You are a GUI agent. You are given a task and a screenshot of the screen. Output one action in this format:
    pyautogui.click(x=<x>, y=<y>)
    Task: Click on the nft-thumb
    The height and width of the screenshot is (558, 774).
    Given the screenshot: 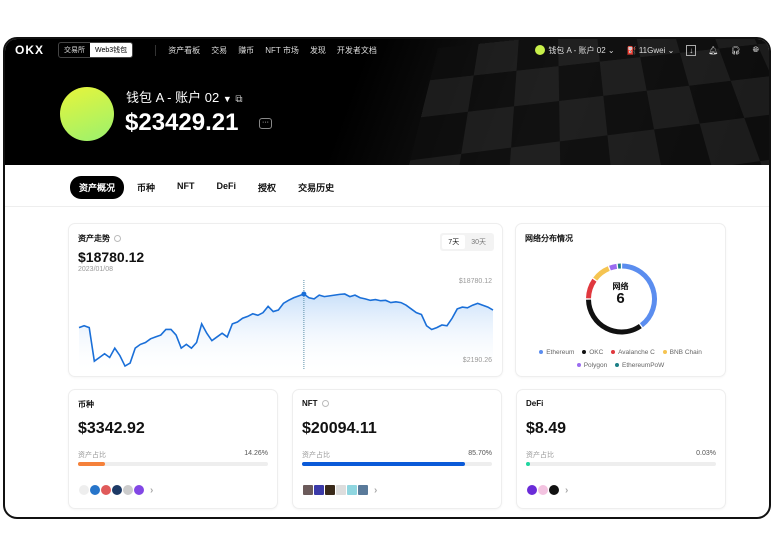 What is the action you would take?
    pyautogui.click(x=363, y=490)
    